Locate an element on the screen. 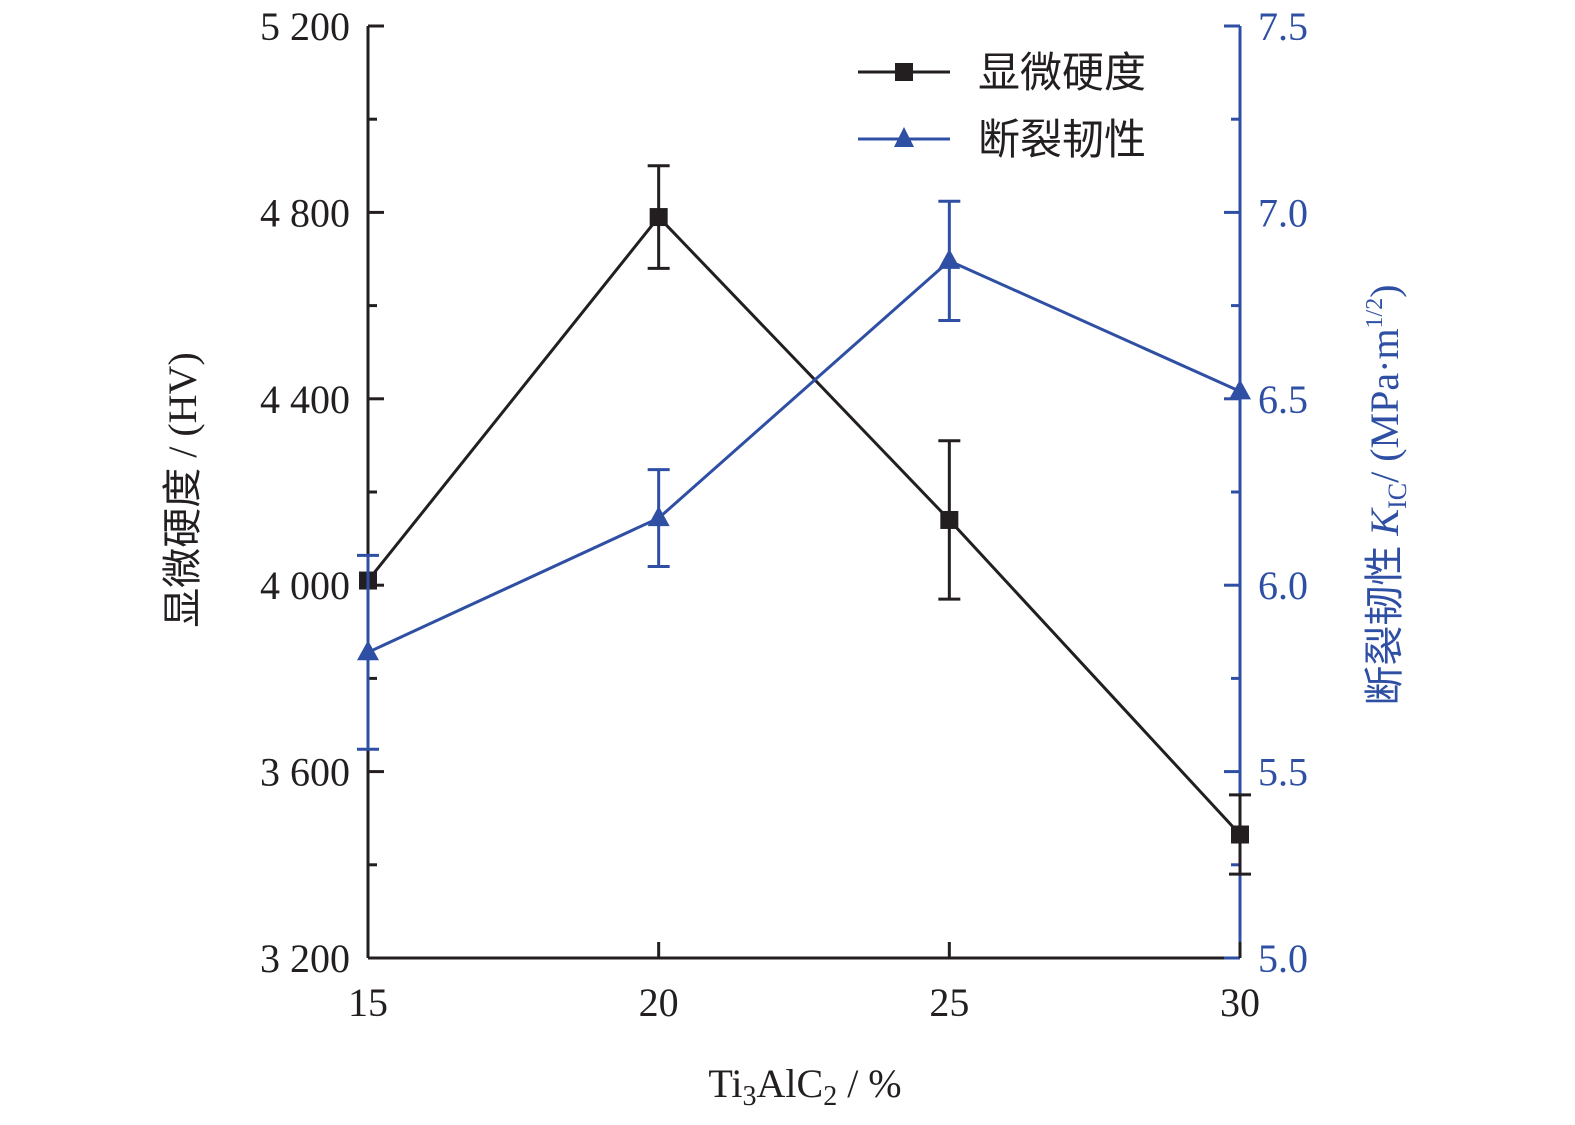  left-y-tick-label: 3 600 is located at coordinates (305, 772).